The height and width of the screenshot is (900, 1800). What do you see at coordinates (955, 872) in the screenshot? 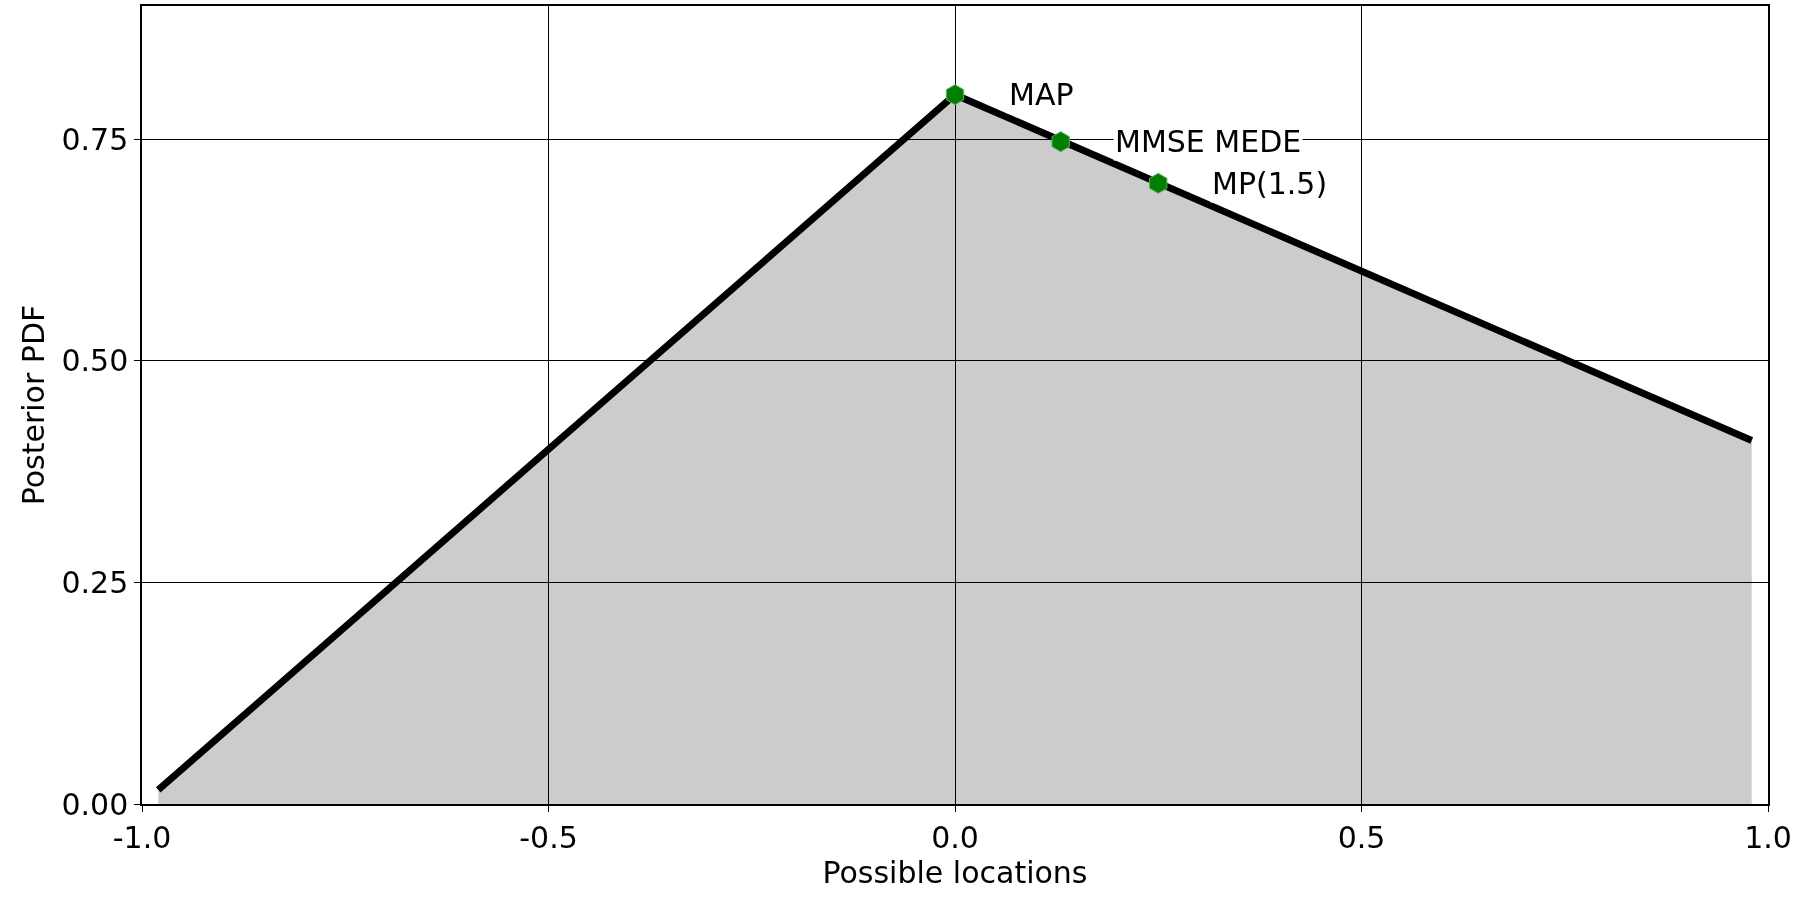
I see `x-axis-title: Possible locations` at bounding box center [955, 872].